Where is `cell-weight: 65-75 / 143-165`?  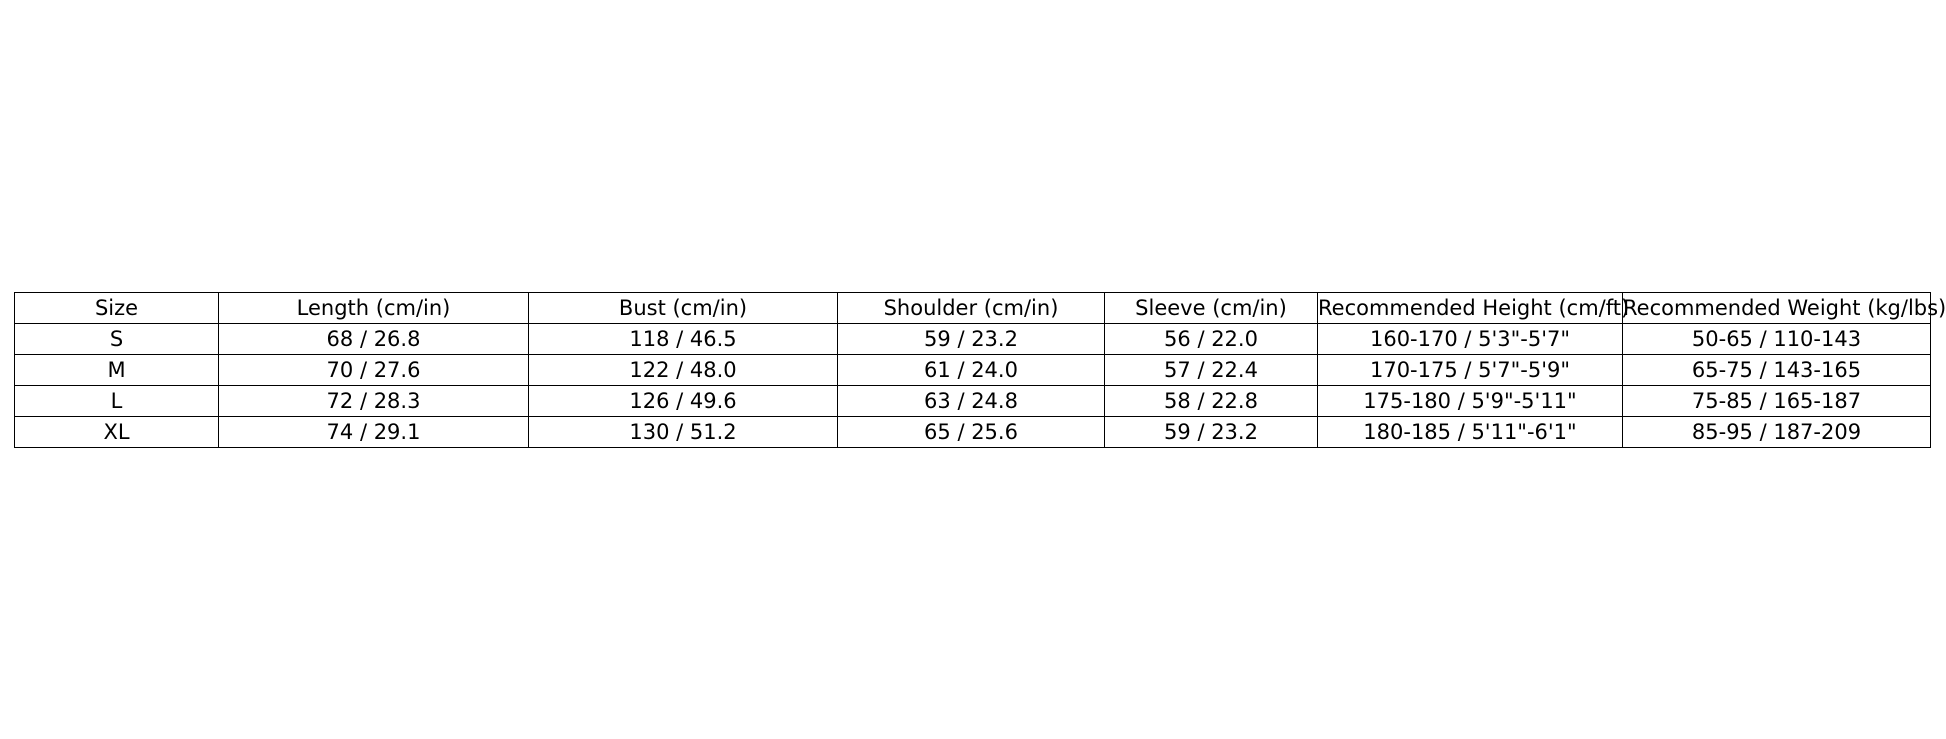 cell-weight: 65-75 / 143-165 is located at coordinates (1776, 370).